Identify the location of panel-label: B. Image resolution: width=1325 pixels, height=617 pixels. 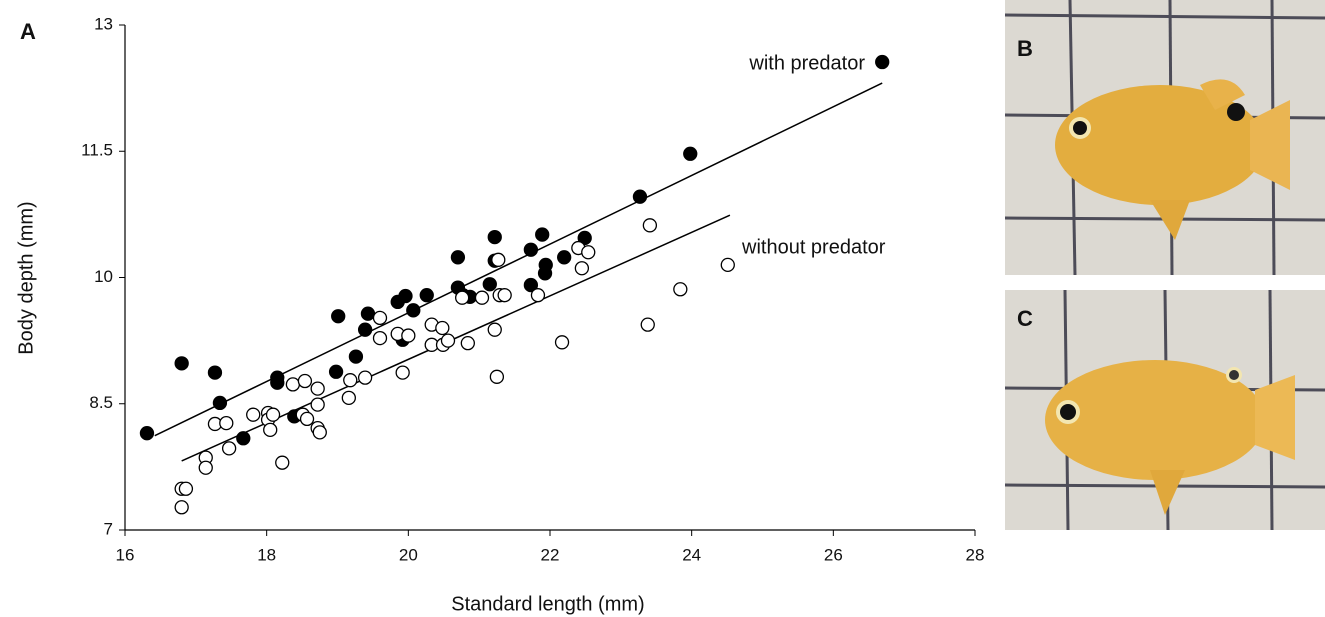
(1025, 48).